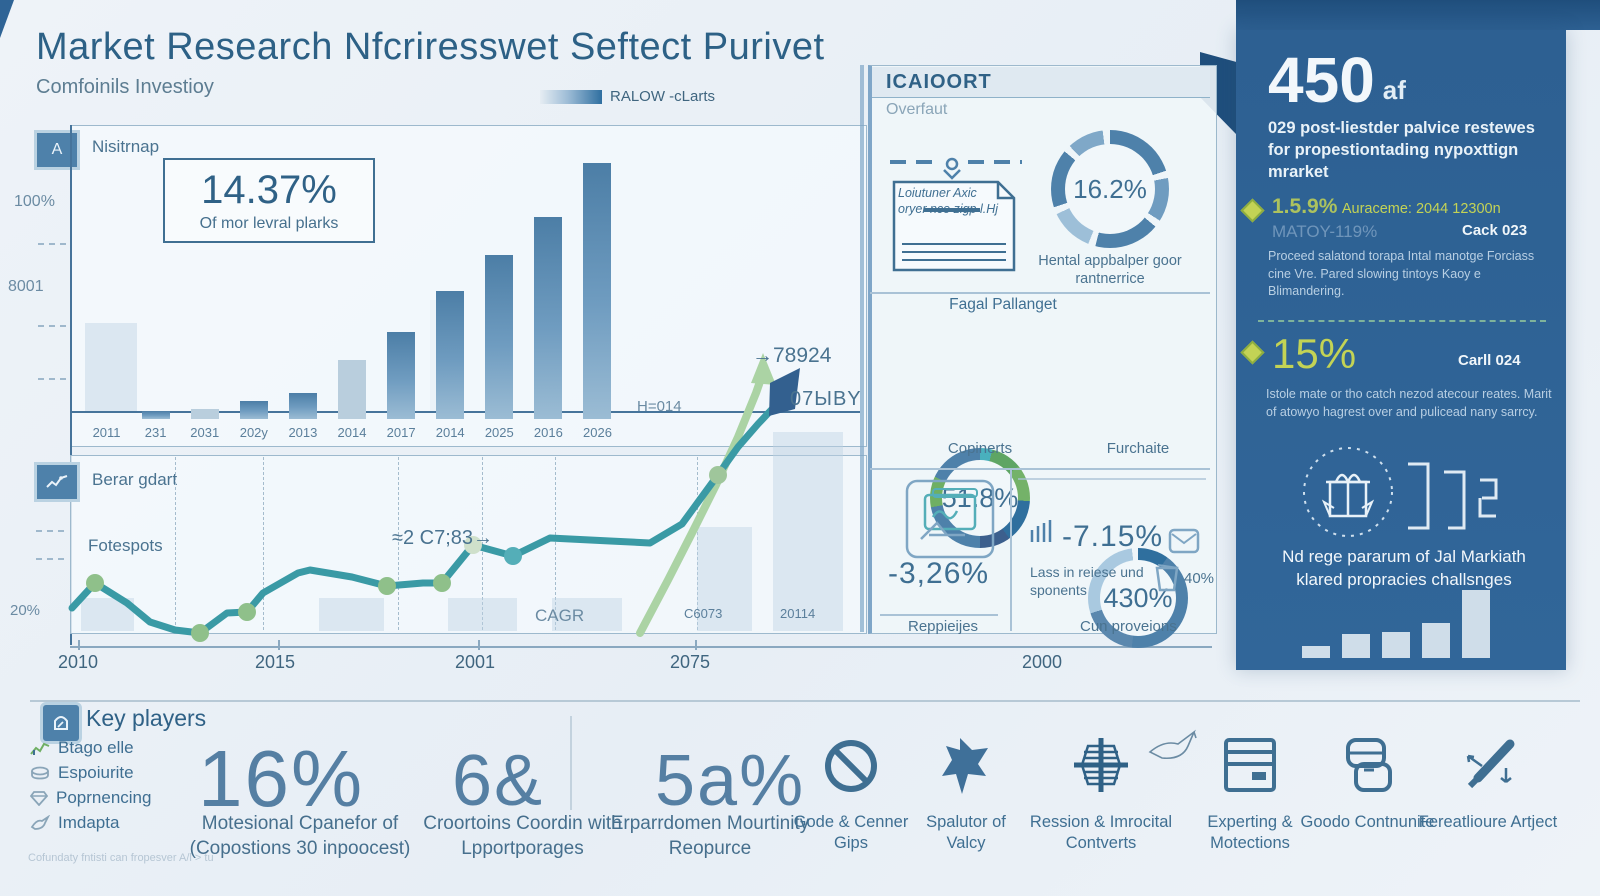 This screenshot has height=896, width=1600. I want to click on cagr-label: CAGR, so click(560, 615).